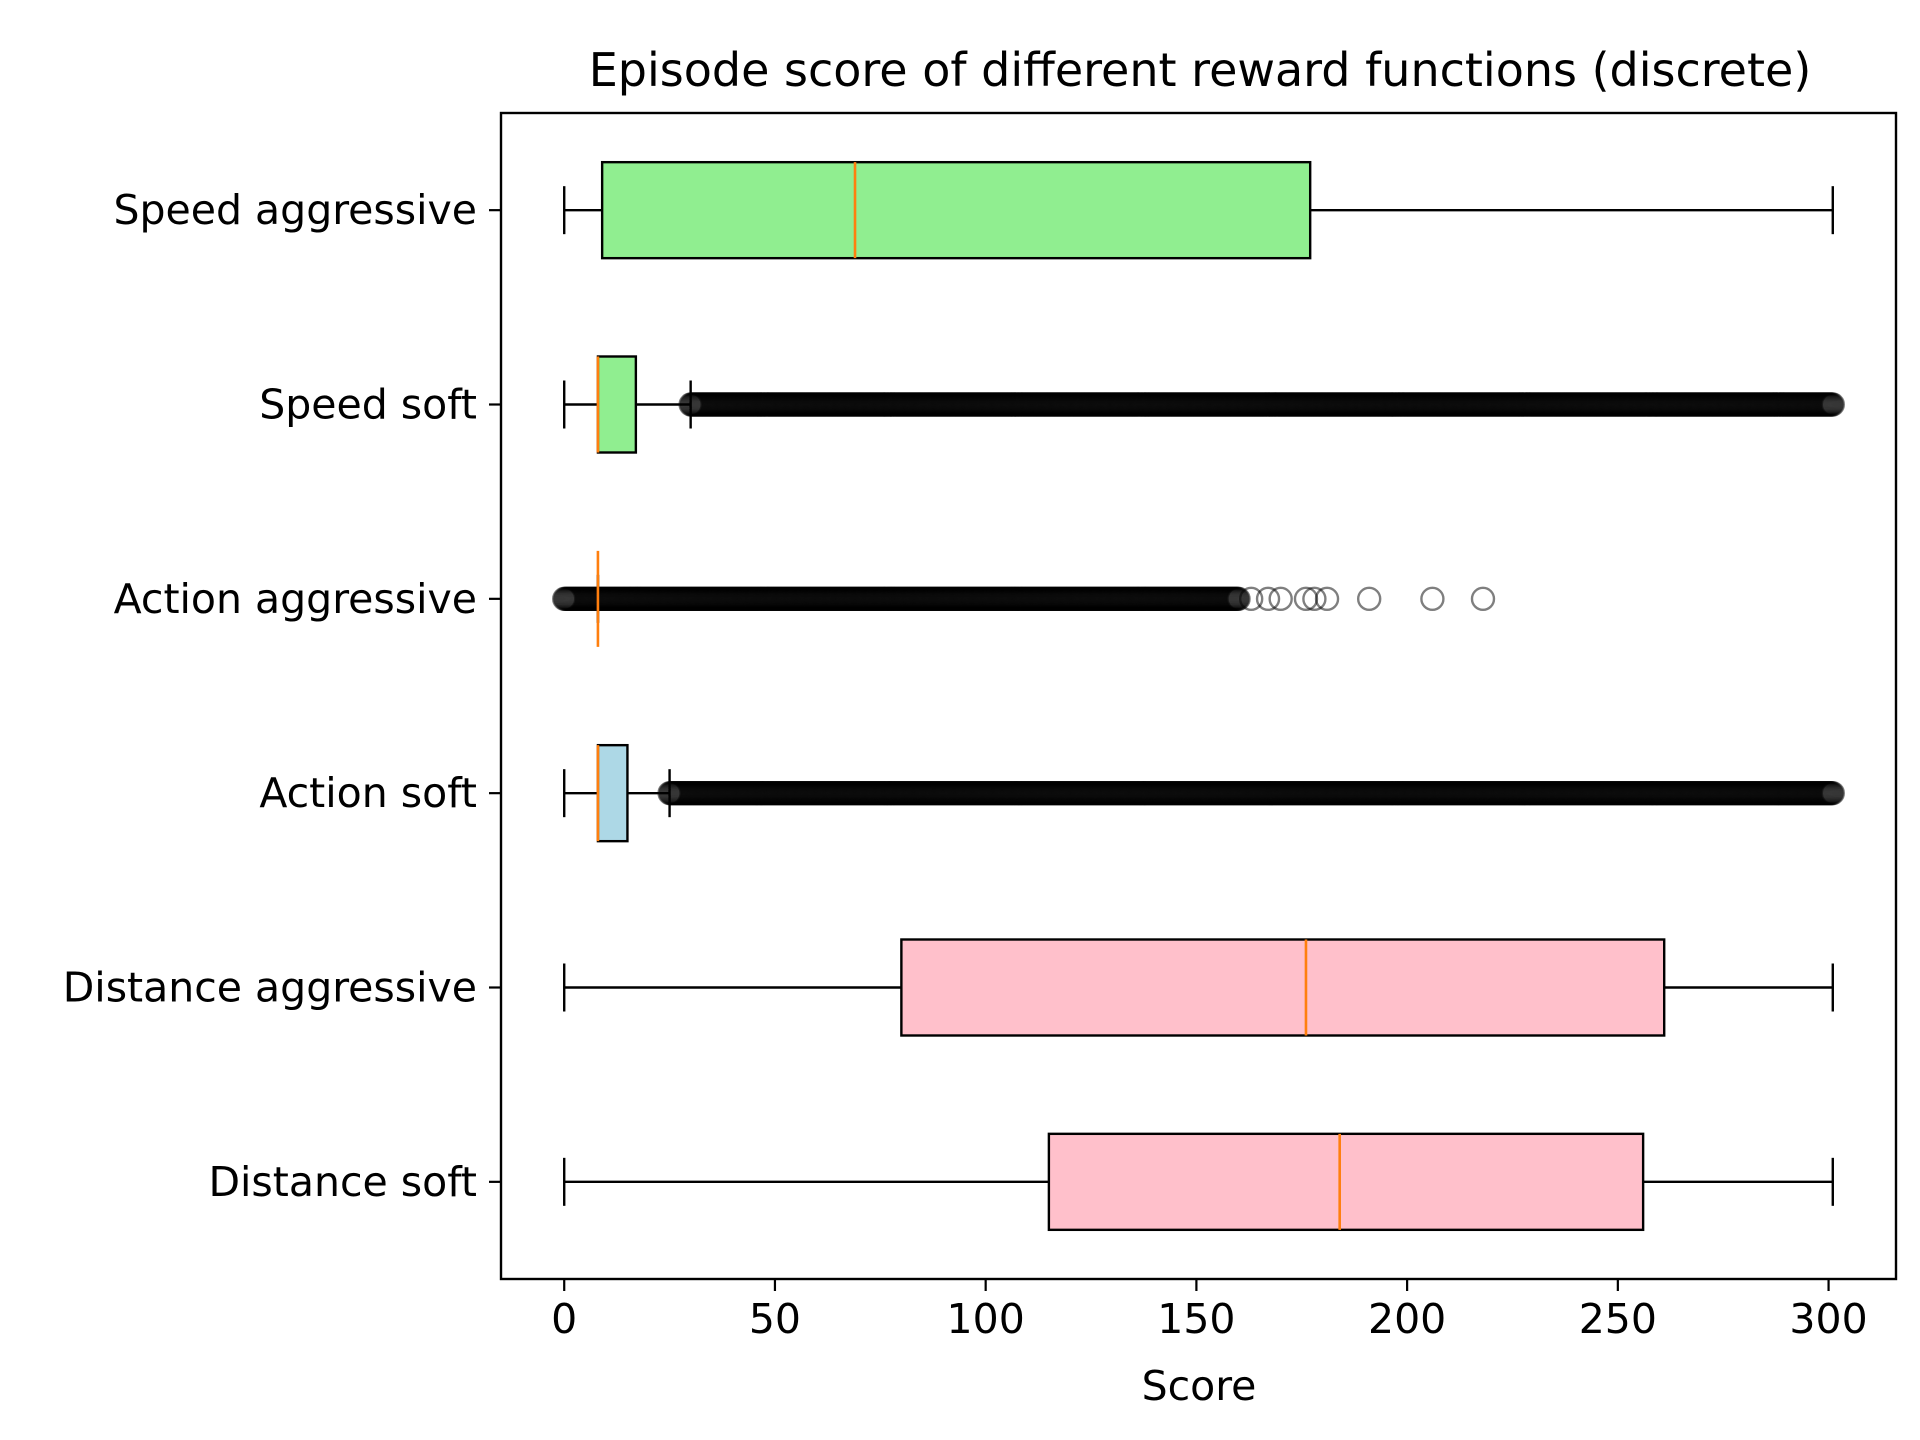 The image size is (1920, 1440). Describe the element at coordinates (986, 1319) in the screenshot. I see `x-tick-label: 100` at that location.